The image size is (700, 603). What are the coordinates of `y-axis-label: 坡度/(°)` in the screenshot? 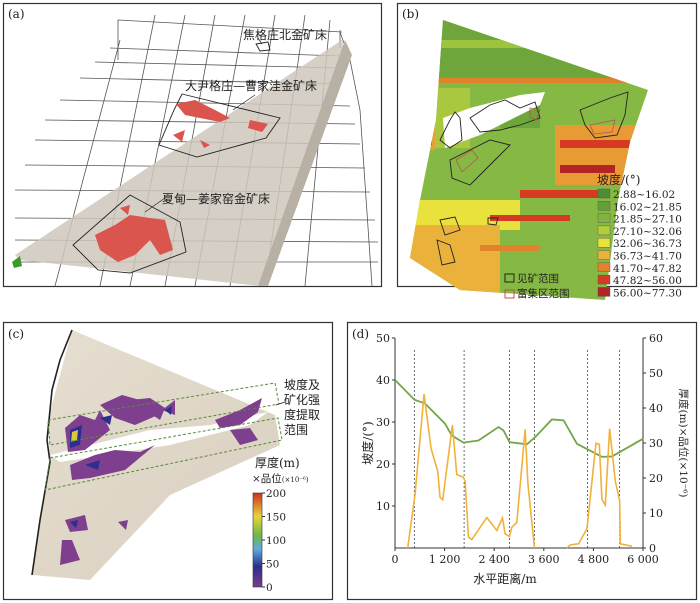 It's located at (367, 442).